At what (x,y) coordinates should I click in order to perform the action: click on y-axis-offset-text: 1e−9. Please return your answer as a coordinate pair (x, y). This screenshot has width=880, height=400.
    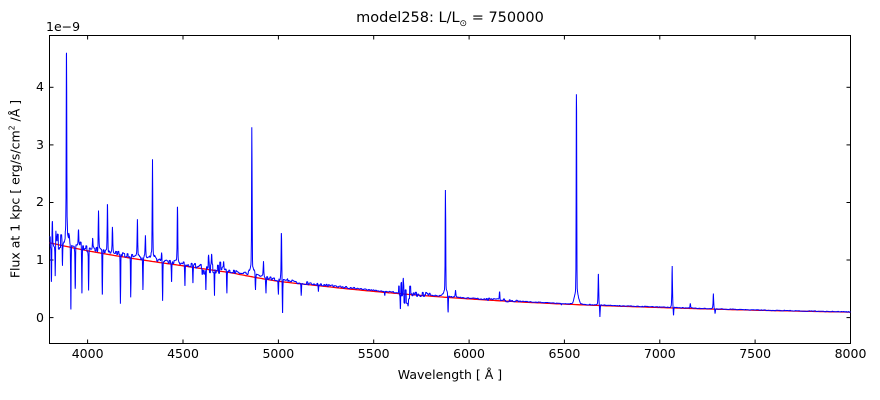
    Looking at the image, I should click on (63, 26).